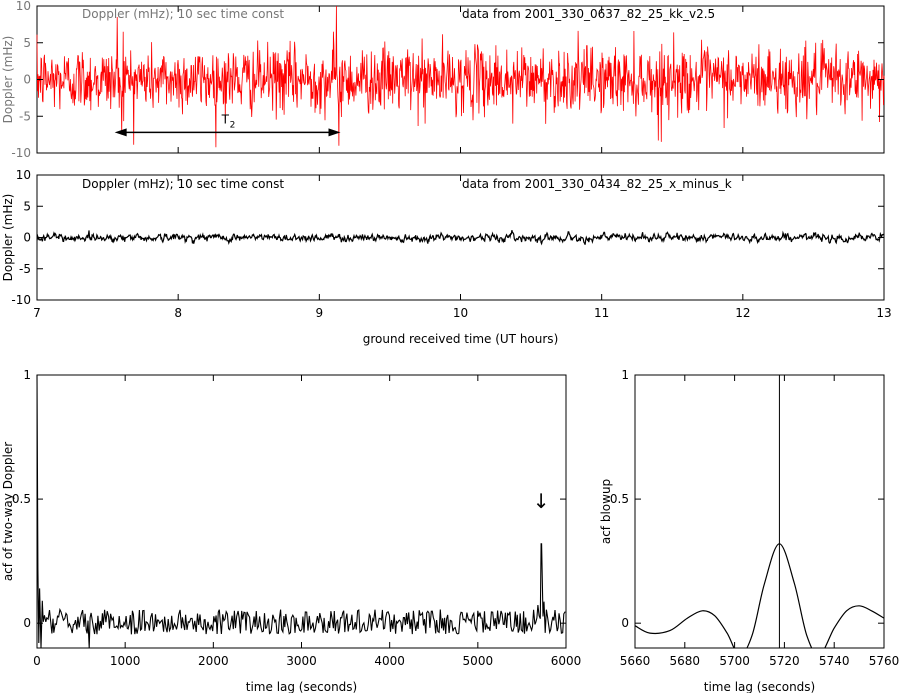 This screenshot has width=900, height=693. I want to click on x-tick-label: 5680, so click(685, 661).